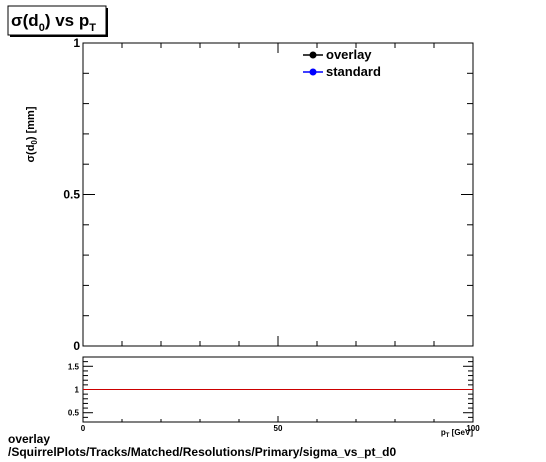 The height and width of the screenshot is (462, 546). I want to click on x-axis-title: pT [GeV], so click(457, 433).